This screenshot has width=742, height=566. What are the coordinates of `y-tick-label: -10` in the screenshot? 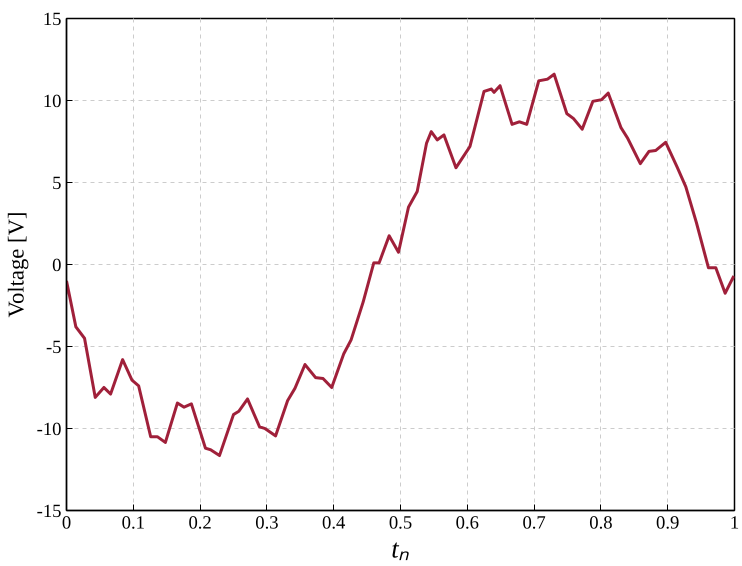 It's located at (49, 429).